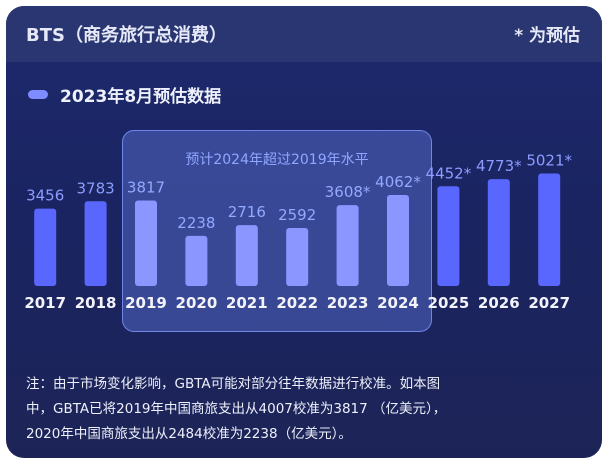  I want to click on value-label-2023: 3608*, so click(348, 192).